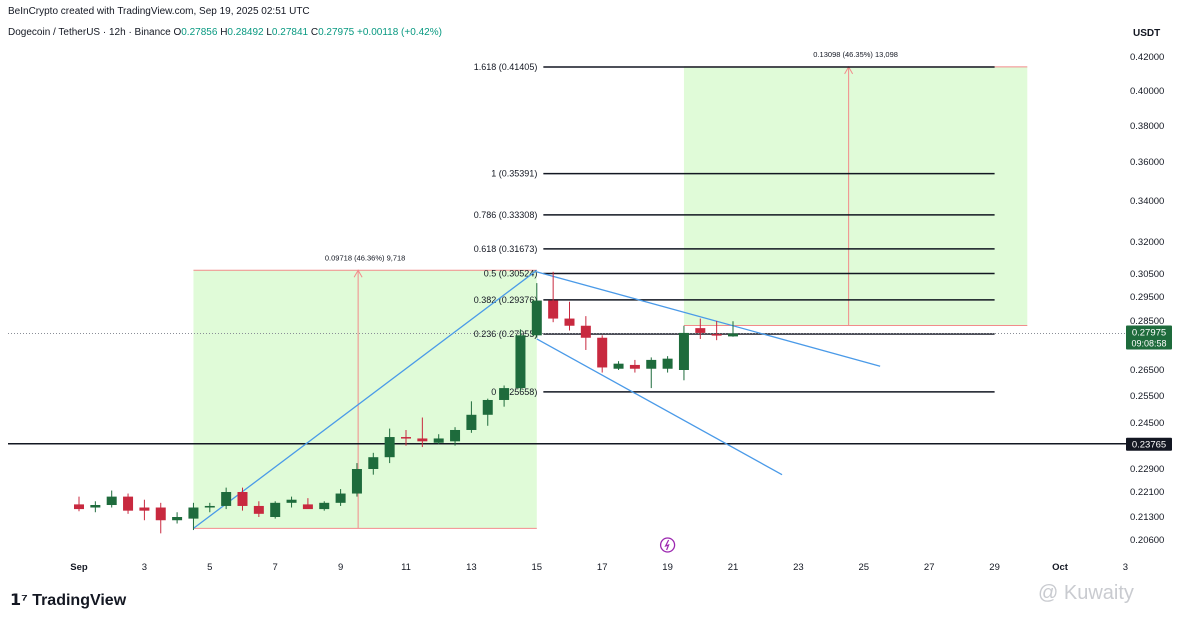 This screenshot has width=1185, height=621. I want to click on measure-label-0: 0.09718 (46.36%) 9,718, so click(365, 257).